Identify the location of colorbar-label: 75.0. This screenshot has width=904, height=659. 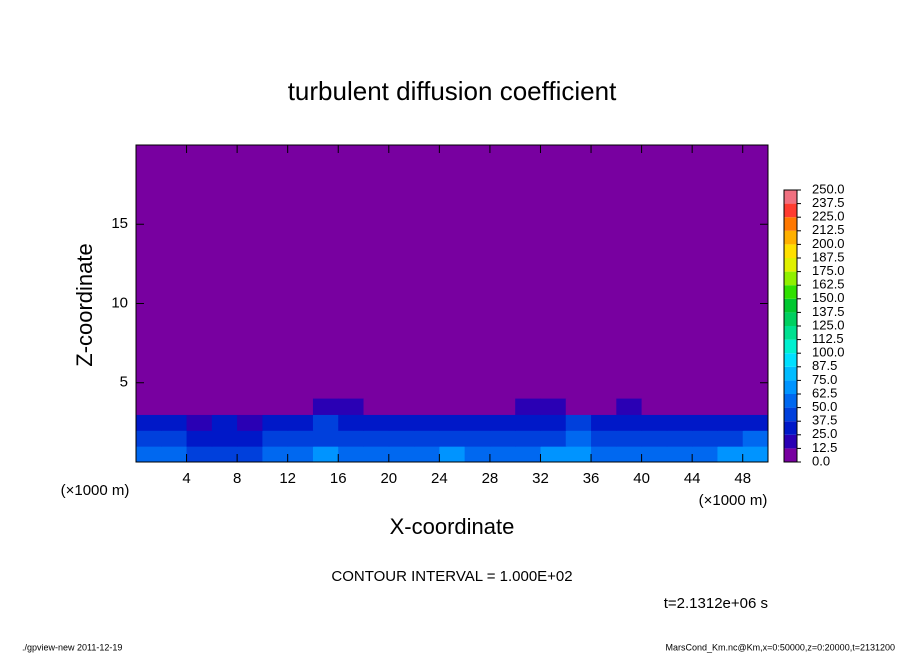
(824, 379).